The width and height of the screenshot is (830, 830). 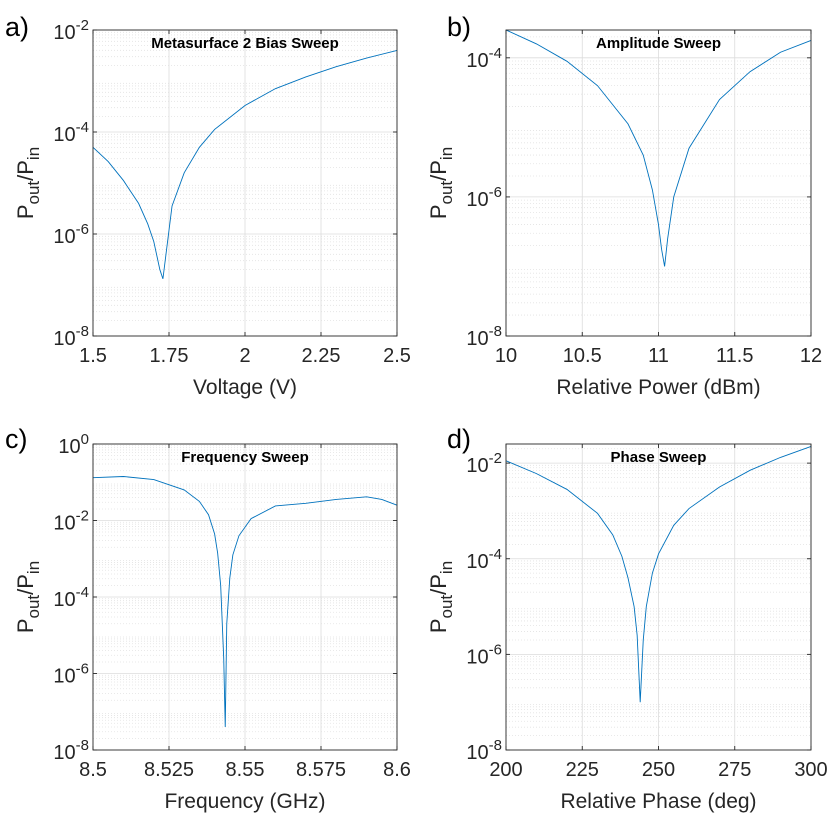 I want to click on x-tick-label: 1.5, so click(x=93, y=356).